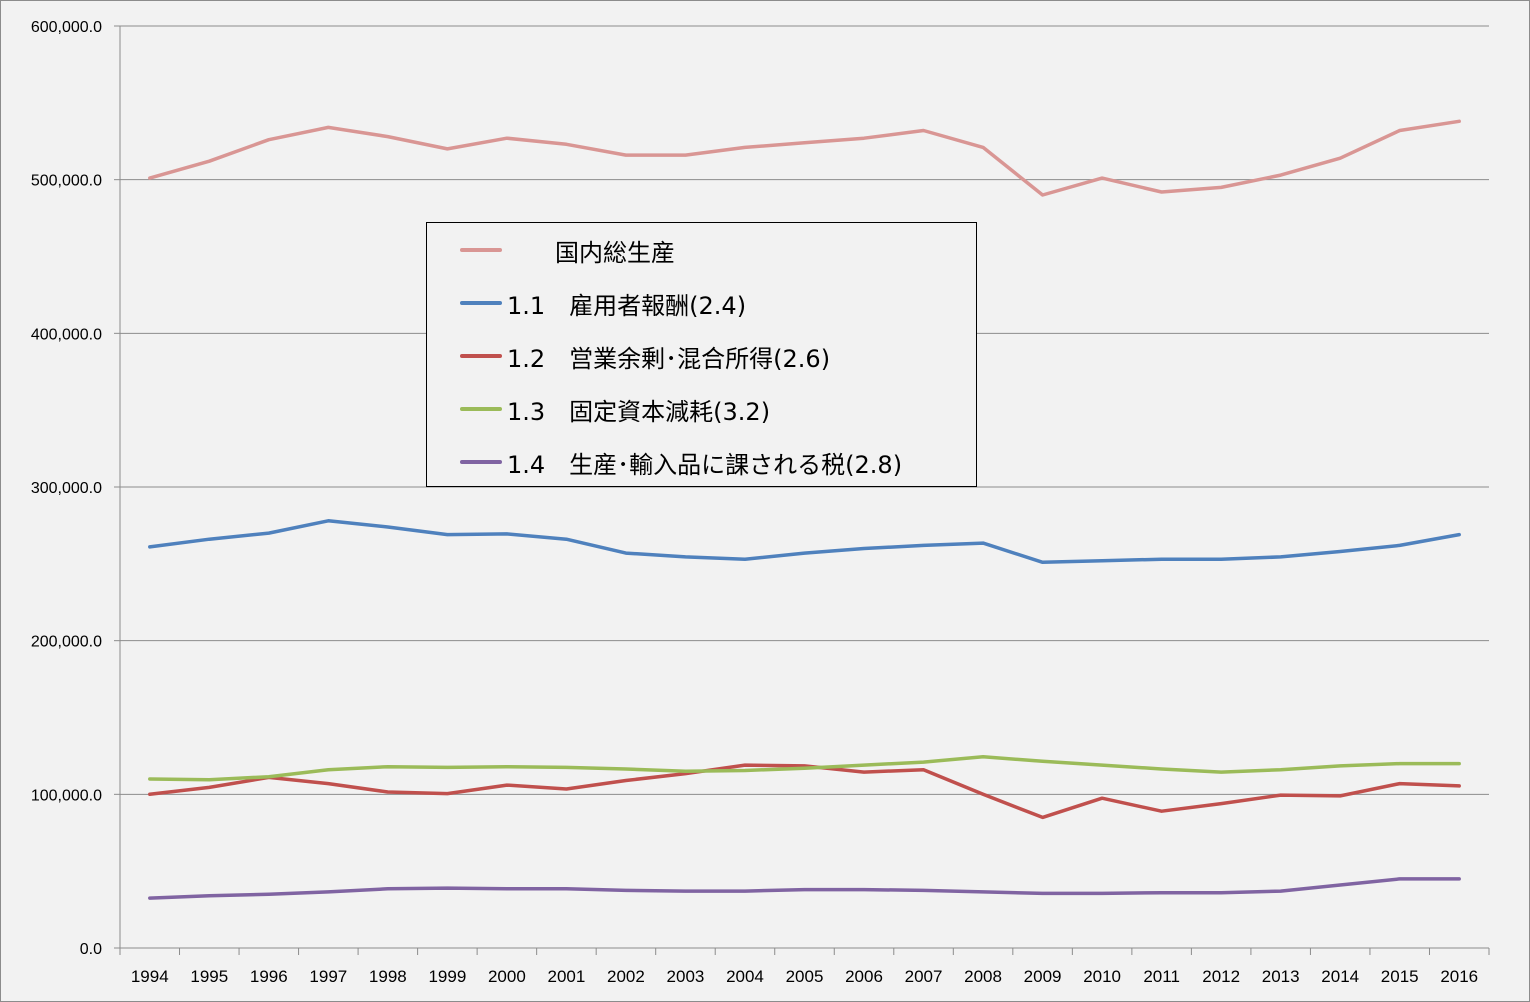 The height and width of the screenshot is (1002, 1530). Describe the element at coordinates (507, 976) in the screenshot. I see `x-tick-label: 2000` at that location.